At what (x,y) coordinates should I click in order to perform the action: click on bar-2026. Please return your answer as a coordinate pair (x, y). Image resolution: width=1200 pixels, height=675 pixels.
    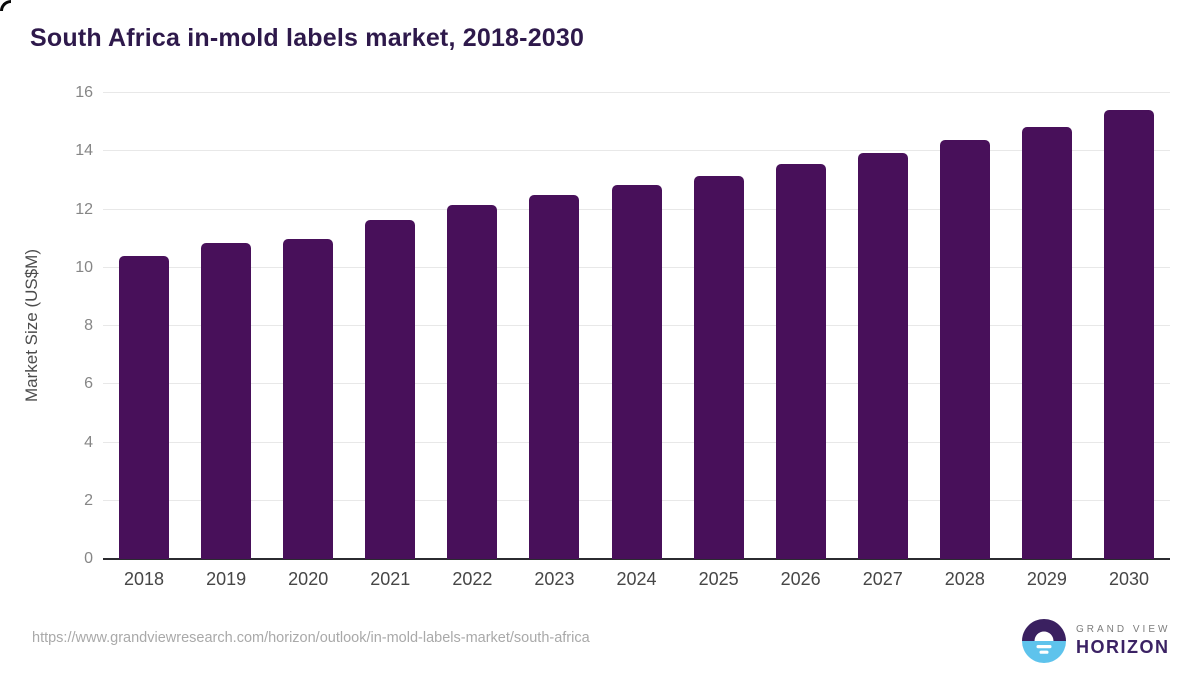
    Looking at the image, I should click on (800, 361).